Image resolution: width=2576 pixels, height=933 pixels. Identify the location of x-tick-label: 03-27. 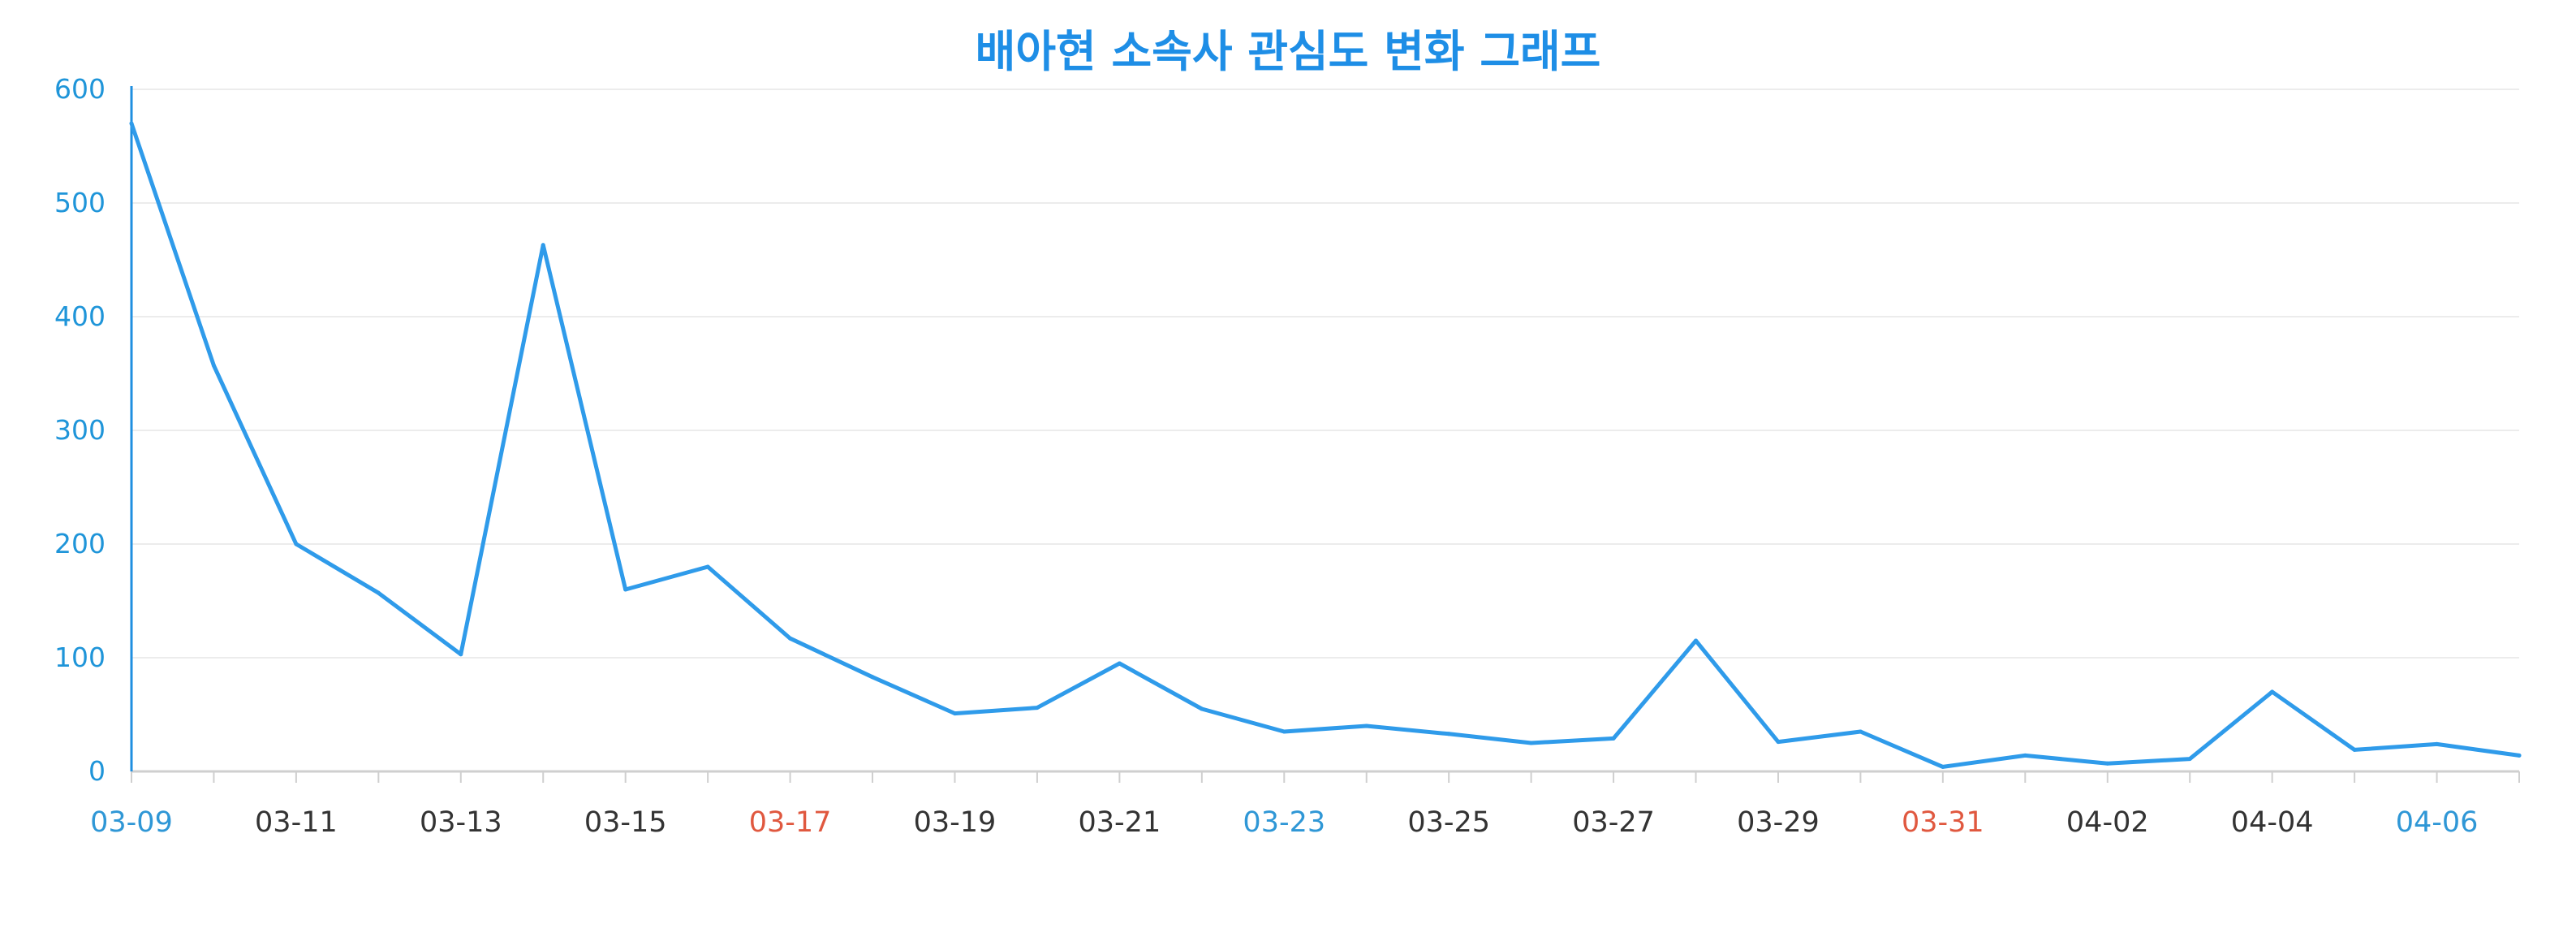
(1613, 822).